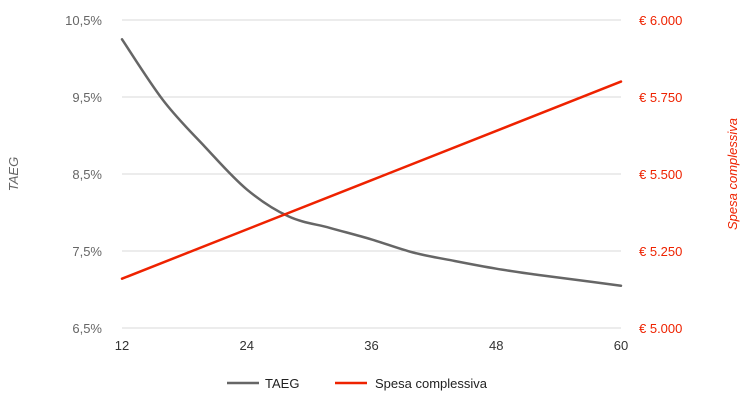 This screenshot has height=412, width=750. I want to click on right-tick-label: € 5.000, so click(660, 328).